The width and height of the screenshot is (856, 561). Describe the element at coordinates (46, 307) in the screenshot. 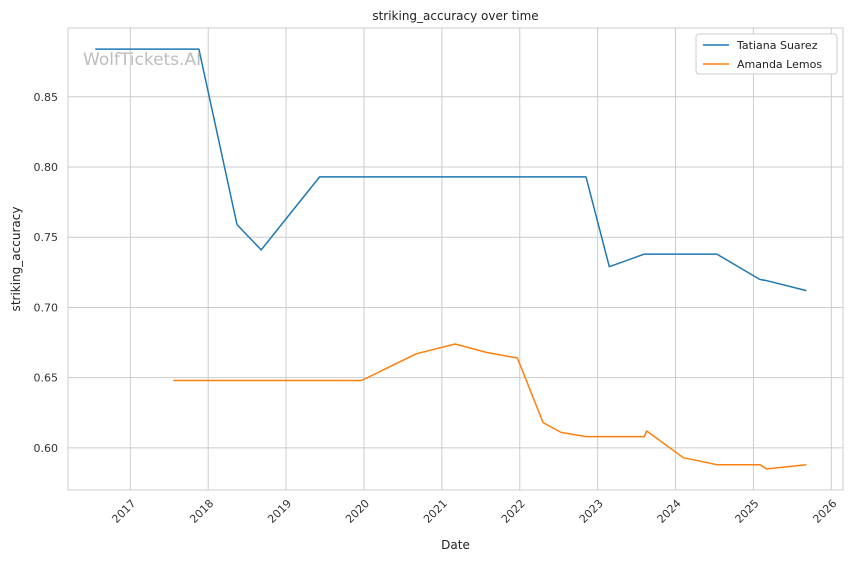

I see `y-tick-label: 0.70` at that location.